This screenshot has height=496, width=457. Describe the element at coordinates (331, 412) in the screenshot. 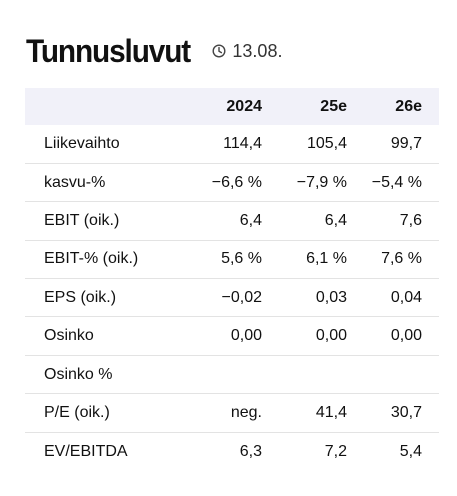

I see `cell-value: 41,4` at that location.